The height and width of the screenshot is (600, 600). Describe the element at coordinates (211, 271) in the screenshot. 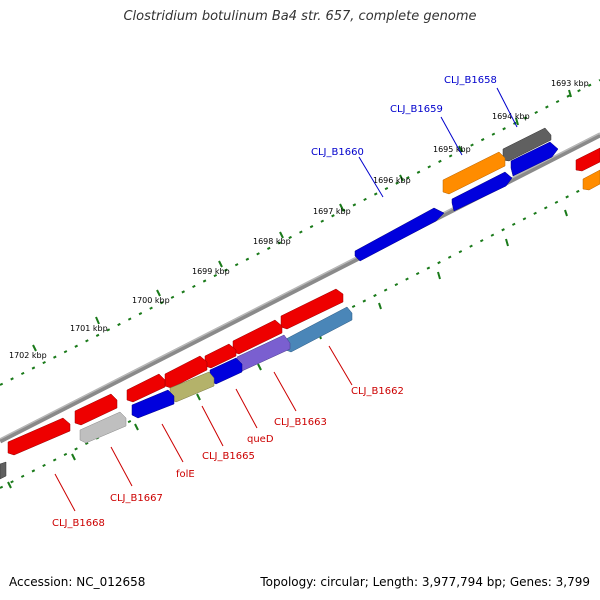

I see `kbp-label: 1699 kbp` at that location.